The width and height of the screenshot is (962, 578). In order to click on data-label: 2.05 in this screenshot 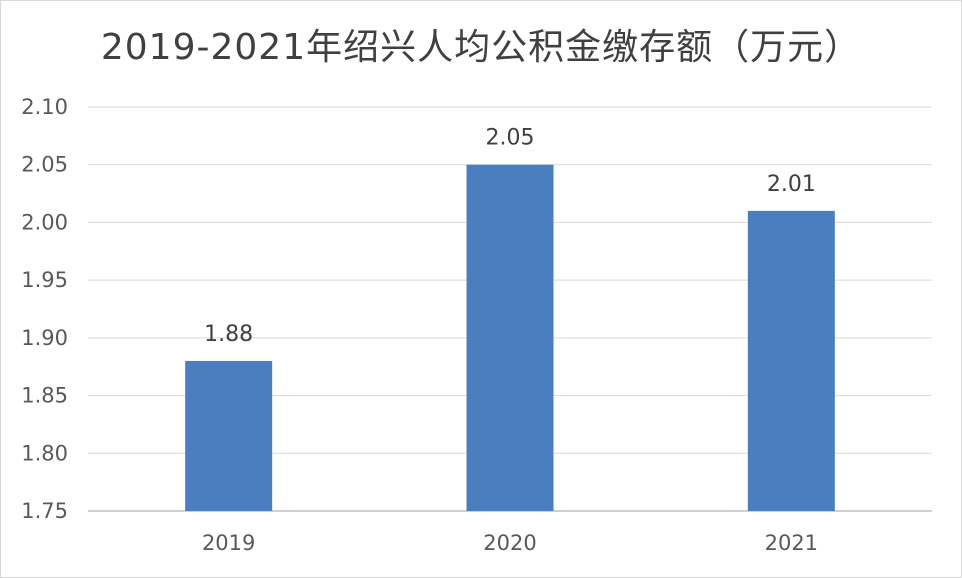, I will do `click(510, 138)`.